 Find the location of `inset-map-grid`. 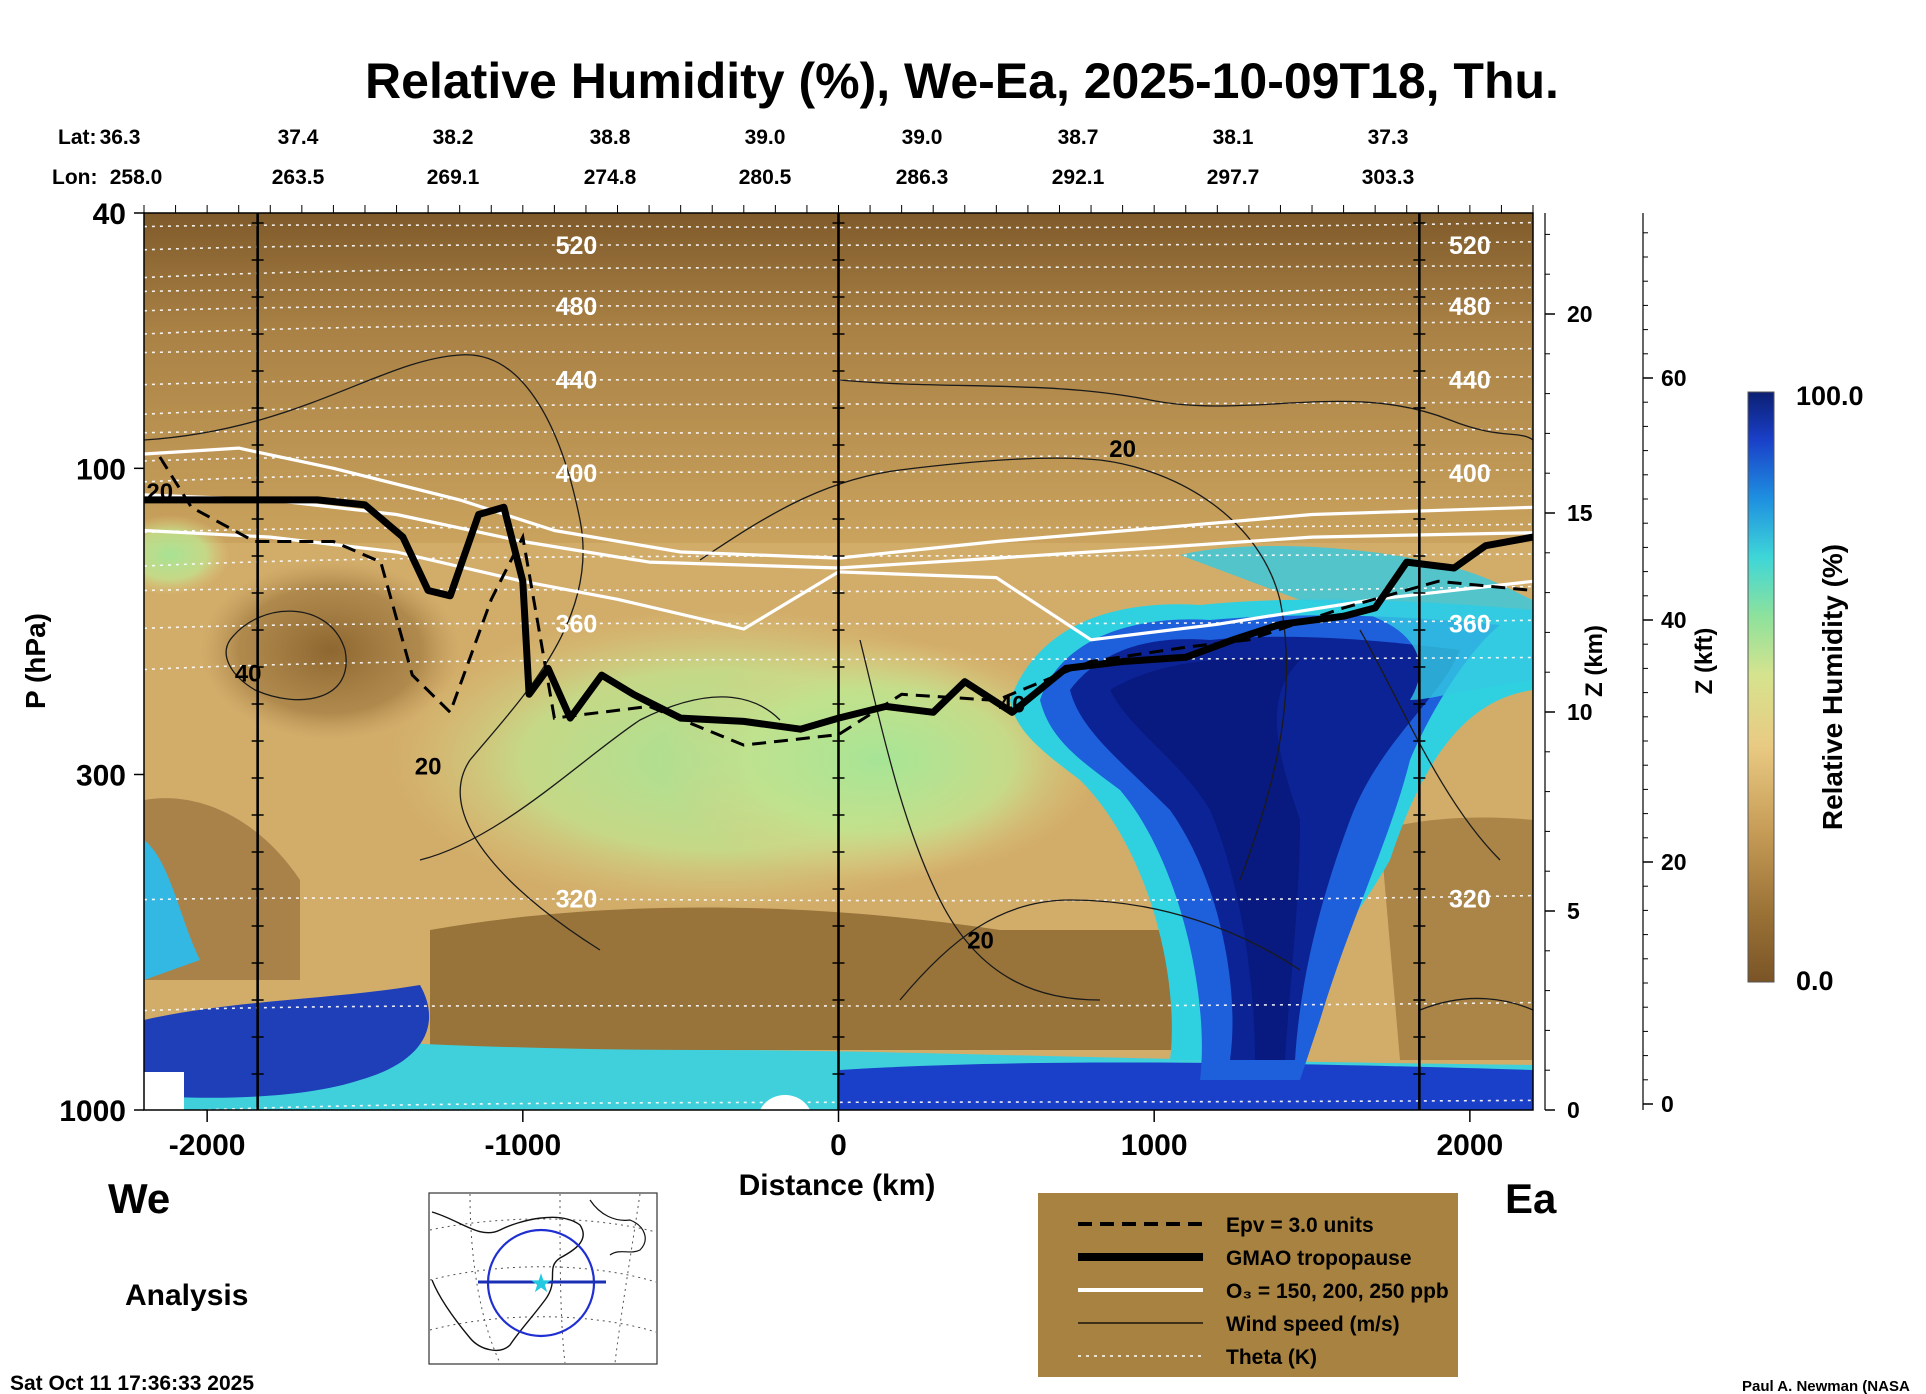

inset-map-grid is located at coordinates (543, 1278).